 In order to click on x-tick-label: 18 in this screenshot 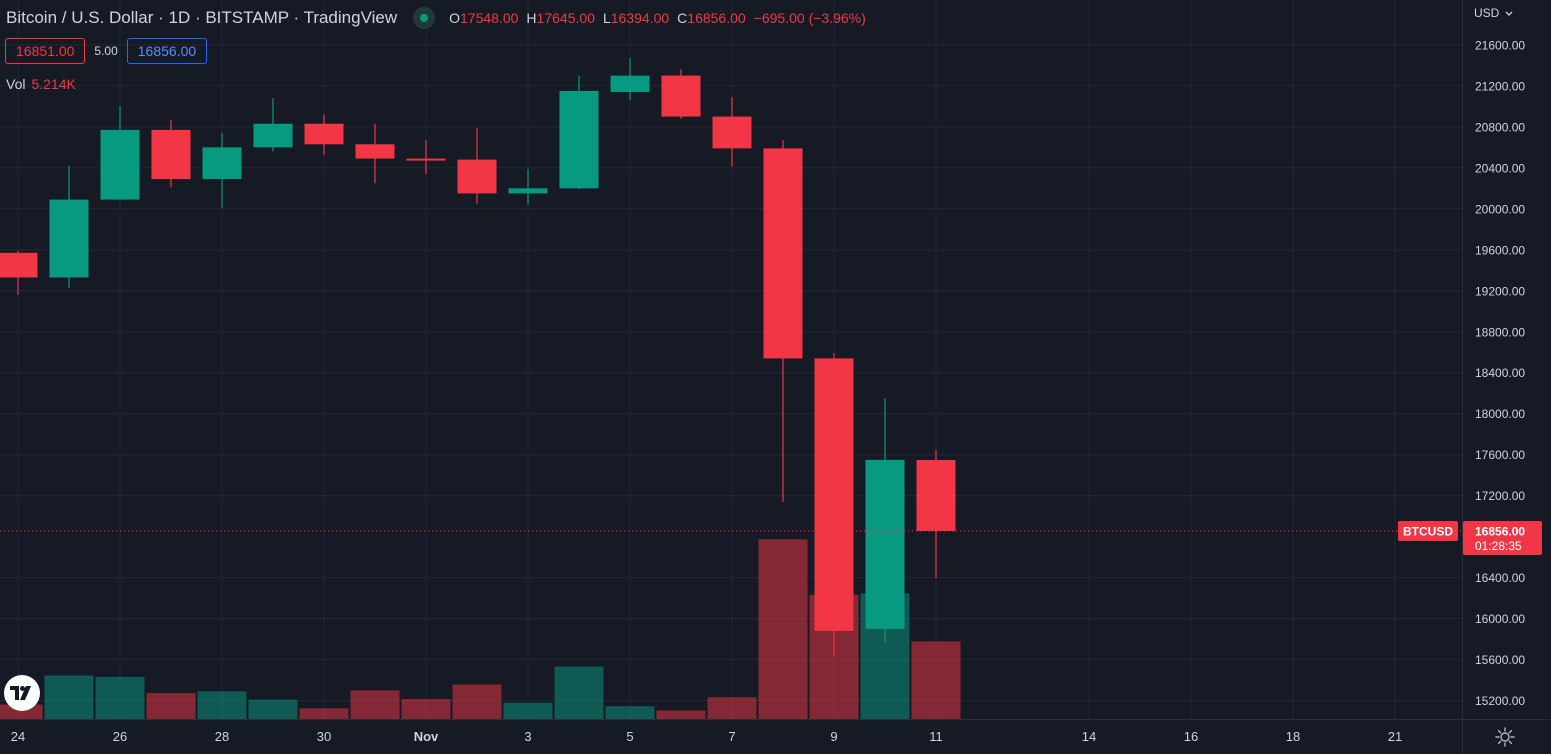, I will do `click(1293, 736)`.